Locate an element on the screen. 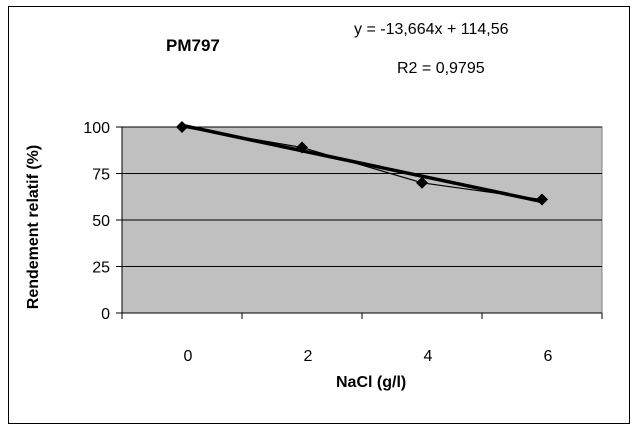 The width and height of the screenshot is (637, 429). y-tick-label-100: 100 is located at coordinates (96, 128).